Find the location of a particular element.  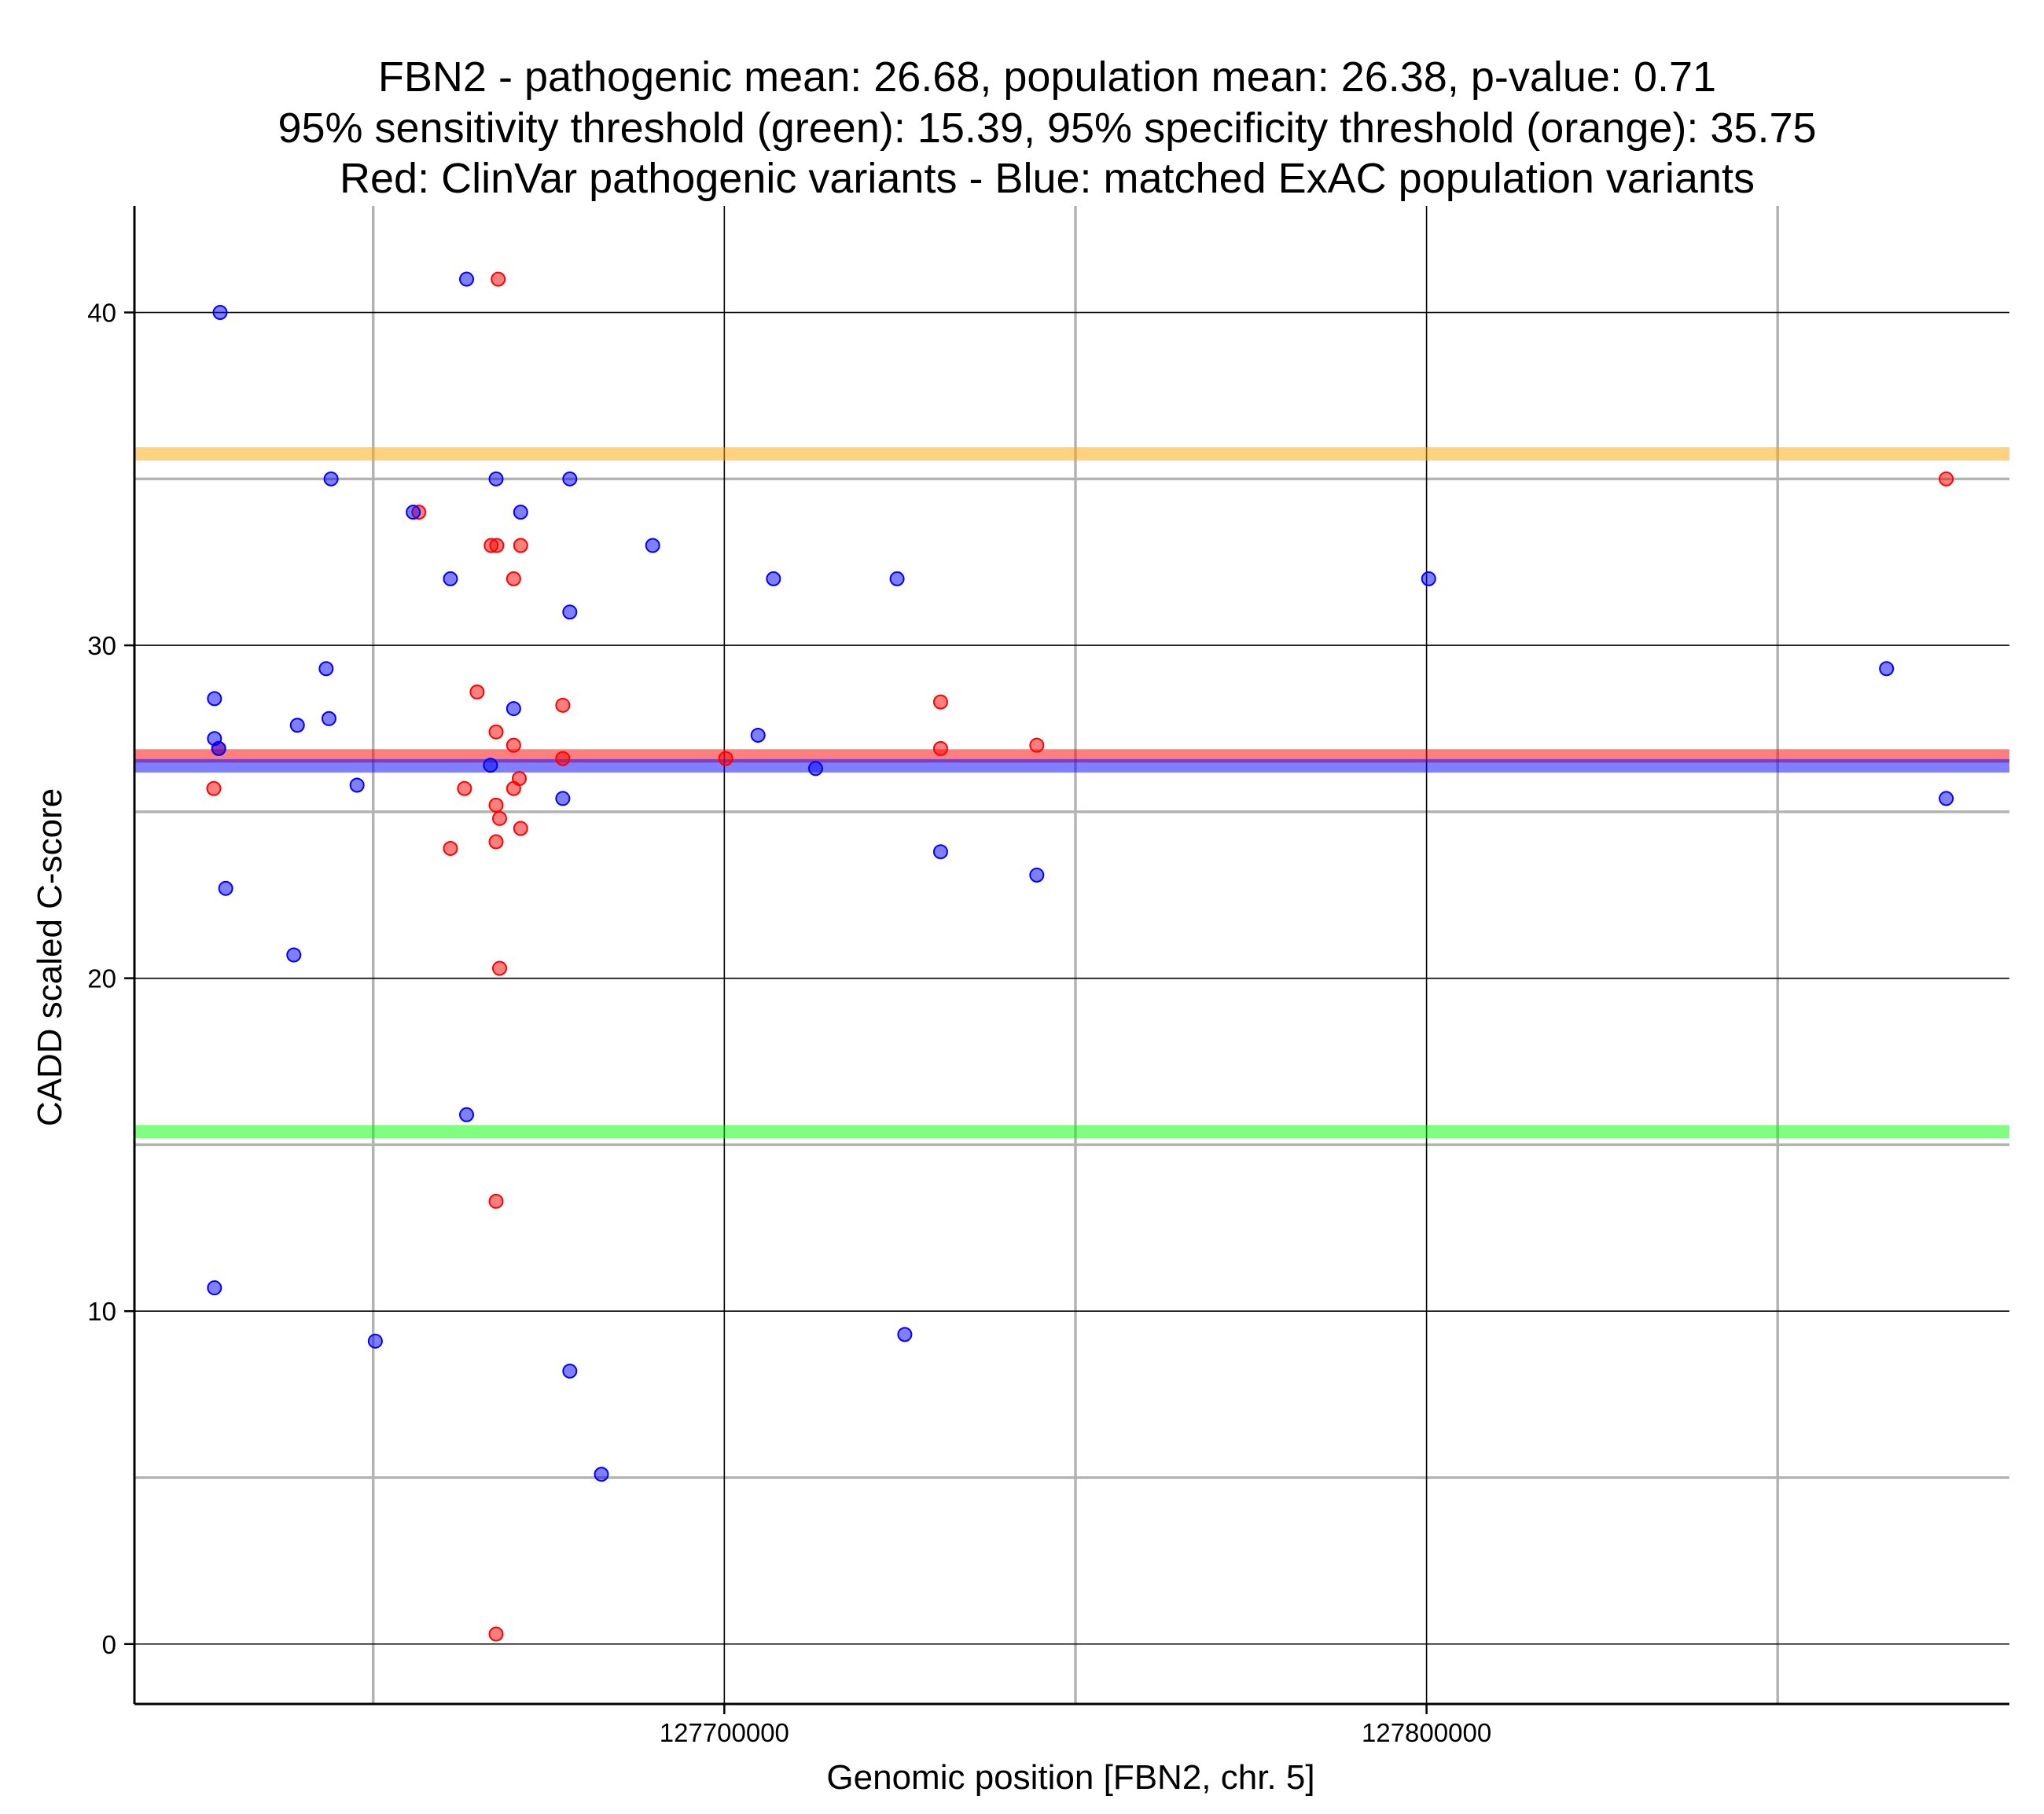

y-tick-label: 10 is located at coordinates (101, 1311).